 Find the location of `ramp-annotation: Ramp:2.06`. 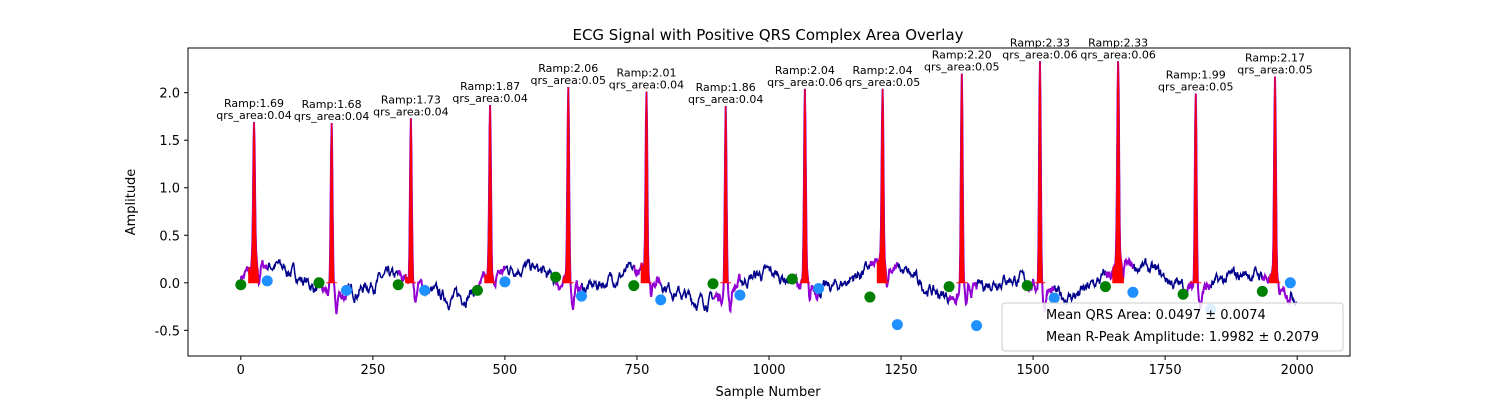

ramp-annotation: Ramp:2.06 is located at coordinates (568, 68).